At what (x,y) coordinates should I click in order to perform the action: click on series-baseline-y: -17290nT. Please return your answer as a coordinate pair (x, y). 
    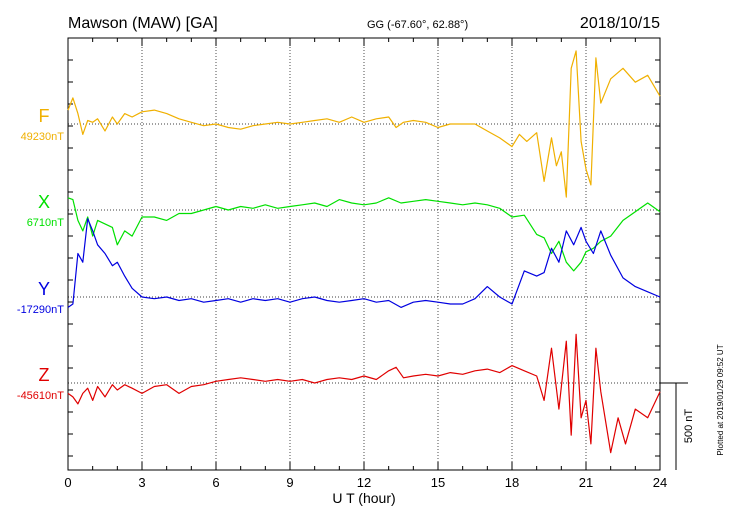
    Looking at the image, I should click on (40, 310).